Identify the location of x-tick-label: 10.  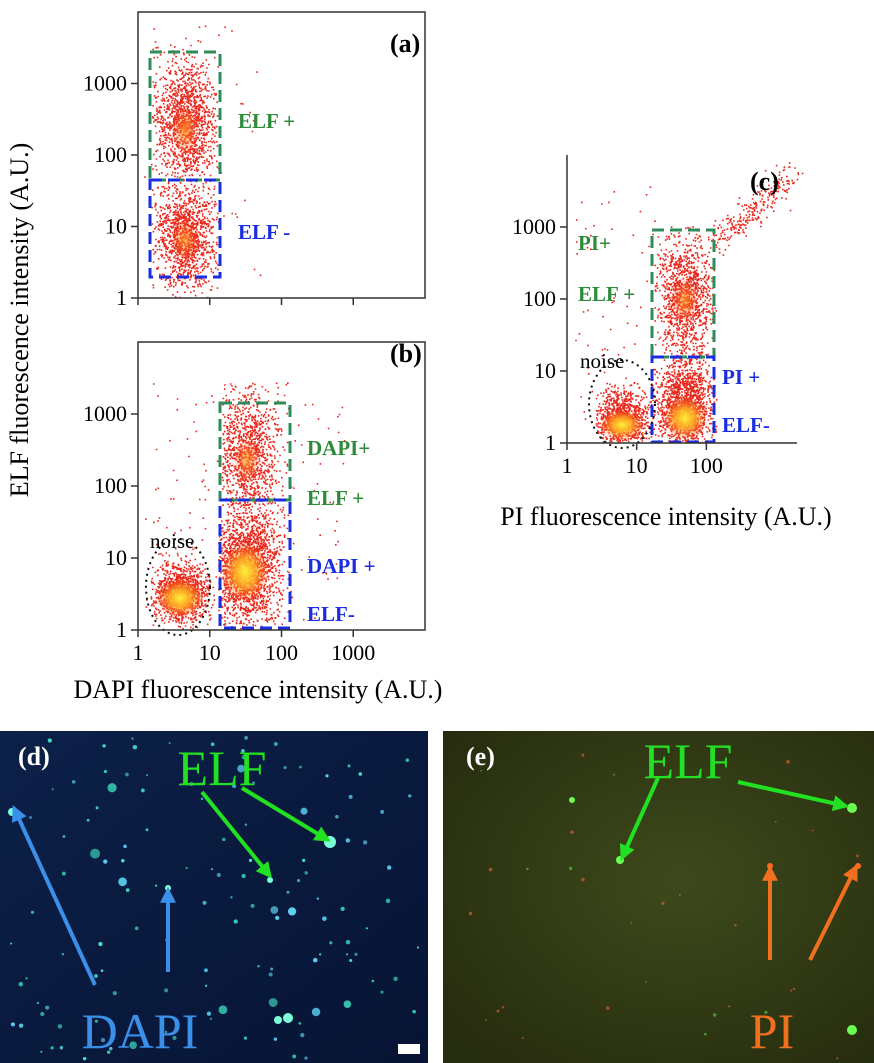
(637, 465).